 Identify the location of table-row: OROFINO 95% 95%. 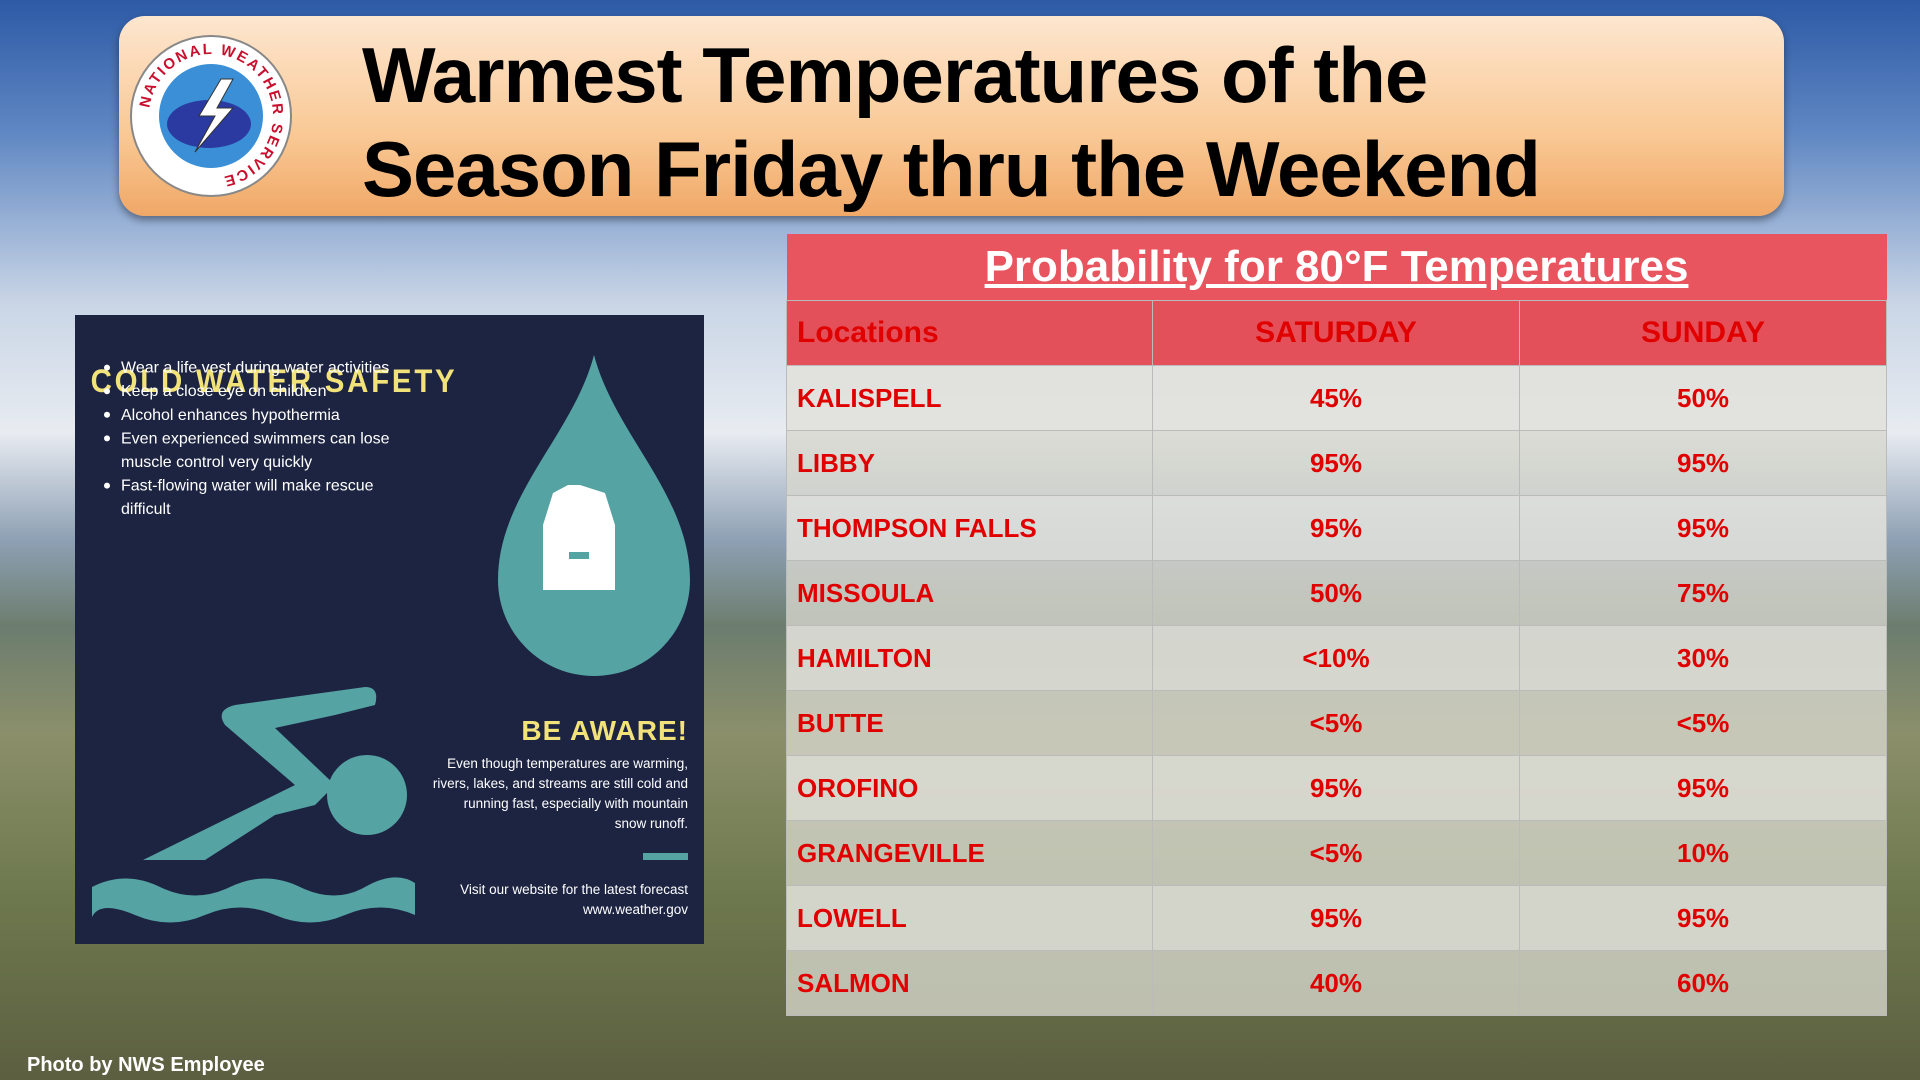
(1337, 788).